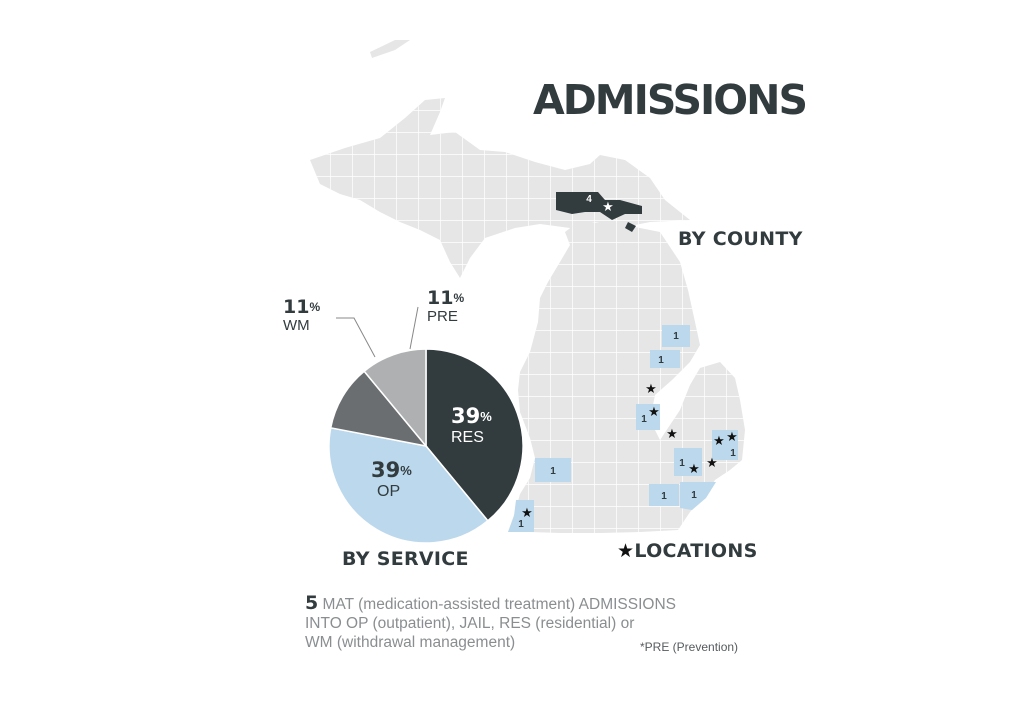  Describe the element at coordinates (296, 325) in the screenshot. I see `slice-name: WM` at that location.